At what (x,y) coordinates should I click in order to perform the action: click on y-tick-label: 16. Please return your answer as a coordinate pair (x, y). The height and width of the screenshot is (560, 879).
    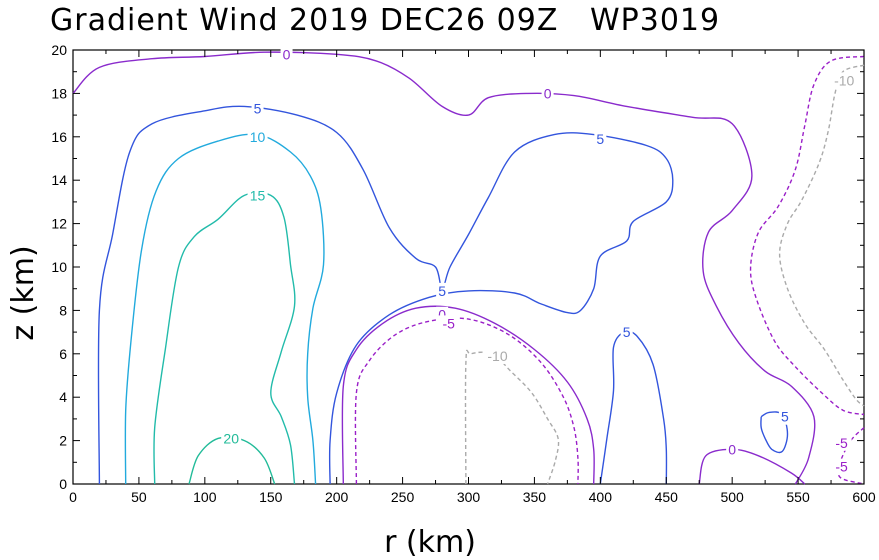
    Looking at the image, I should click on (59, 137).